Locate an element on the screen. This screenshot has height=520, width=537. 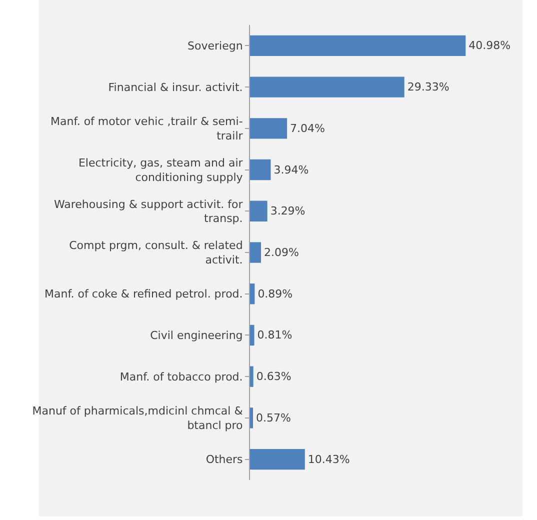
data-label: 10.43% is located at coordinates (329, 459).